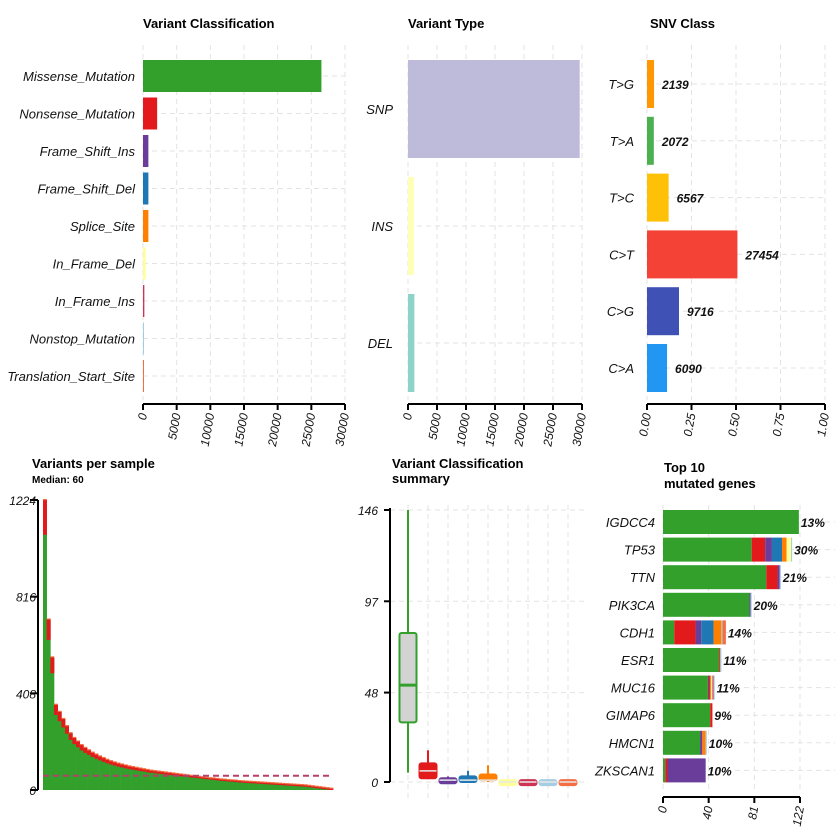 This screenshot has height=840, width=840. What do you see at coordinates (750, 604) in the screenshot?
I see `gene-segment-Frame_Shift_Ins` at bounding box center [750, 604].